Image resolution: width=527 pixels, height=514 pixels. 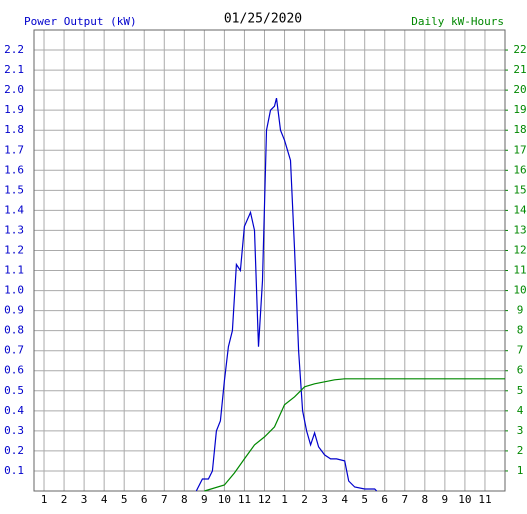 I want to click on y-tick-label: 1.7, so click(x=14, y=149).